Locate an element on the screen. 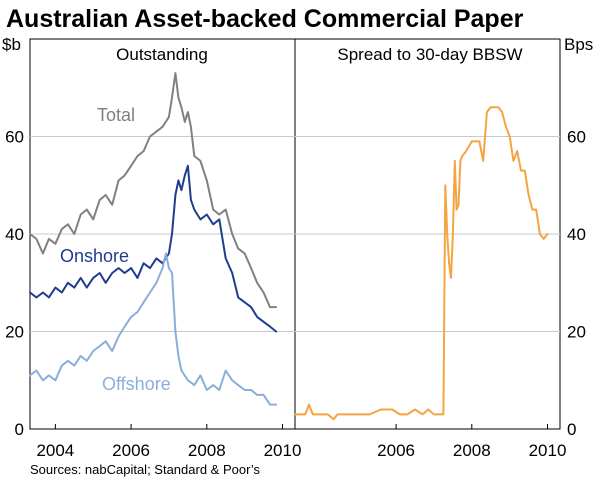  y-tick-label-left: 60 is located at coordinates (14, 137).